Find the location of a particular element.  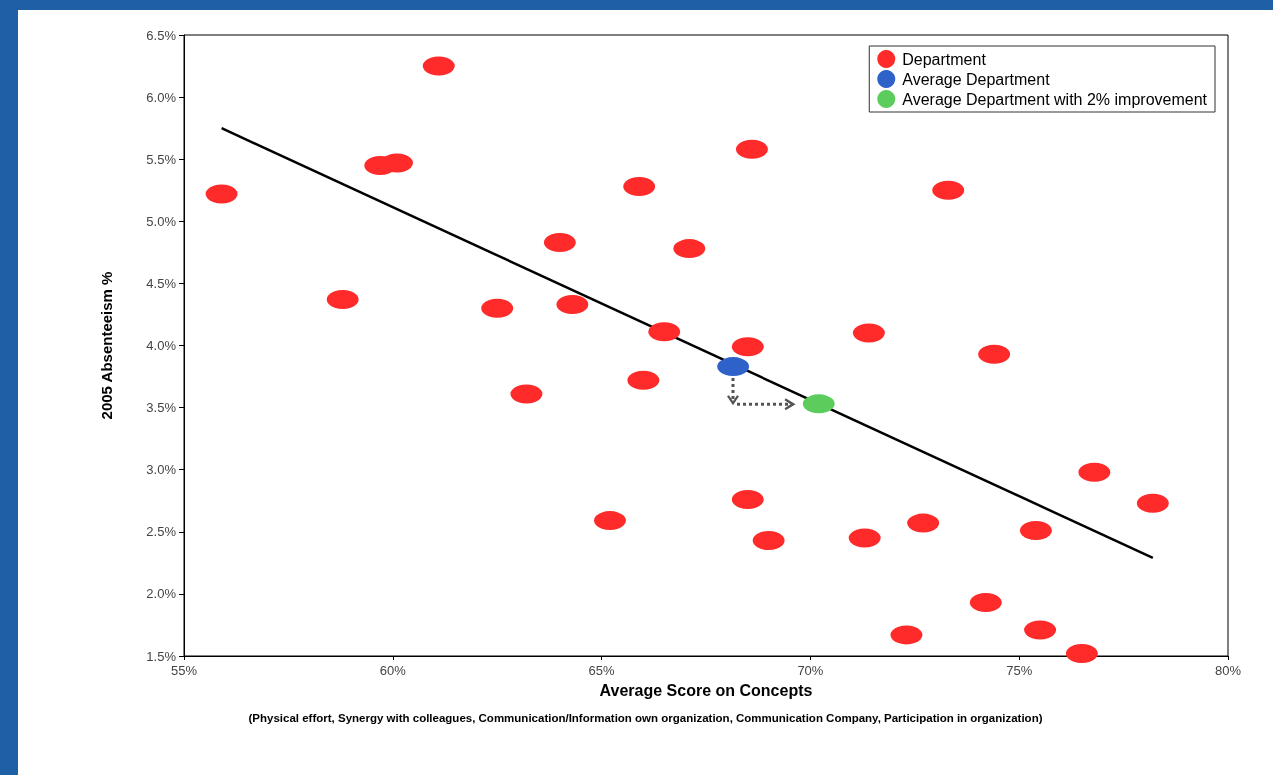

y-axis-title: 2005 Absenteeism % is located at coordinates (106, 345).